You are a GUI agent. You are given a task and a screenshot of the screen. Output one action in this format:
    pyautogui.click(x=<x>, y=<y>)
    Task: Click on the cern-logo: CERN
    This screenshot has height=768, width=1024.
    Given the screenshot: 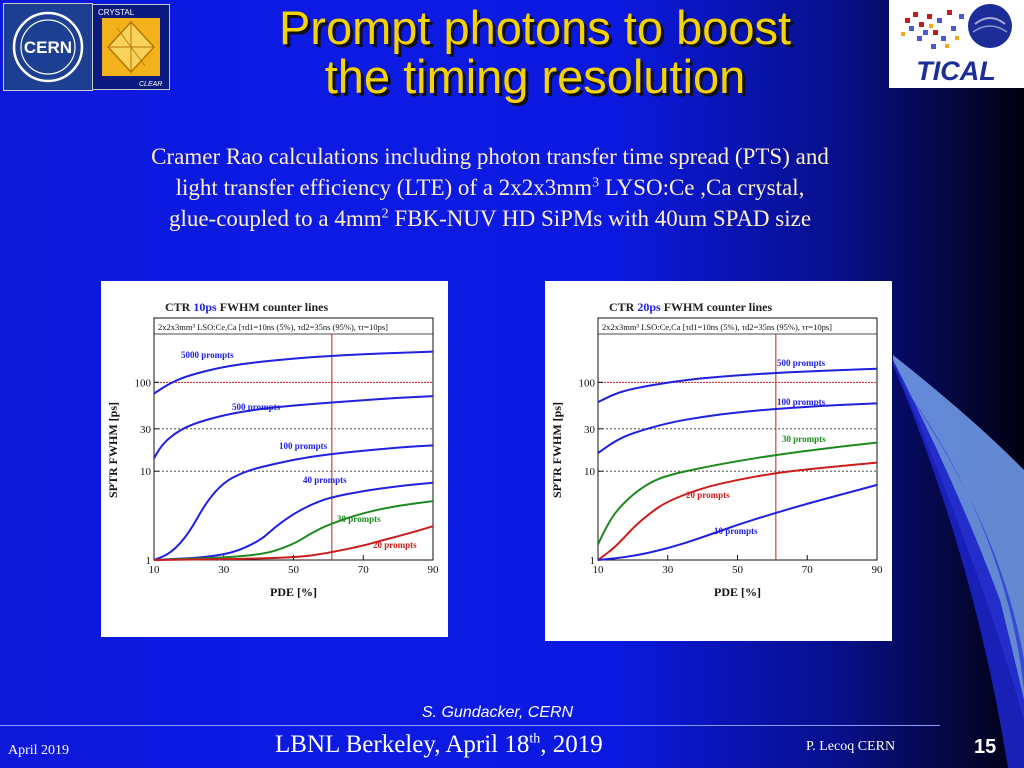 What is the action you would take?
    pyautogui.click(x=48, y=47)
    